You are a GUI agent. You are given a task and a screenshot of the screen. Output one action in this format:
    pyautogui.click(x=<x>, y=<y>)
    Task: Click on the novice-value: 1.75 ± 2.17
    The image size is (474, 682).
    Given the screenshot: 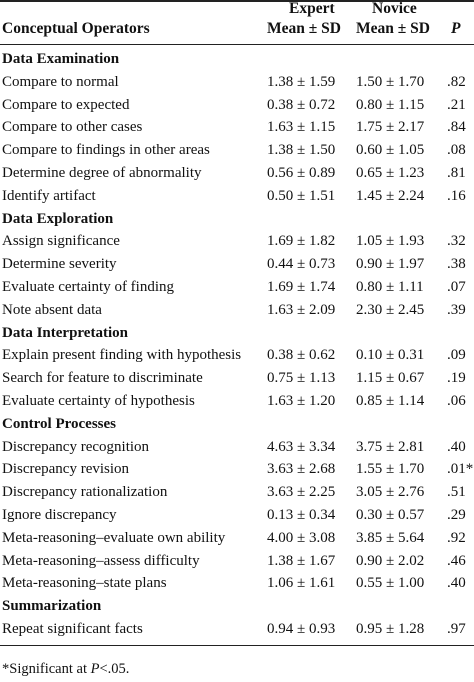 What is the action you would take?
    pyautogui.click(x=390, y=127)
    